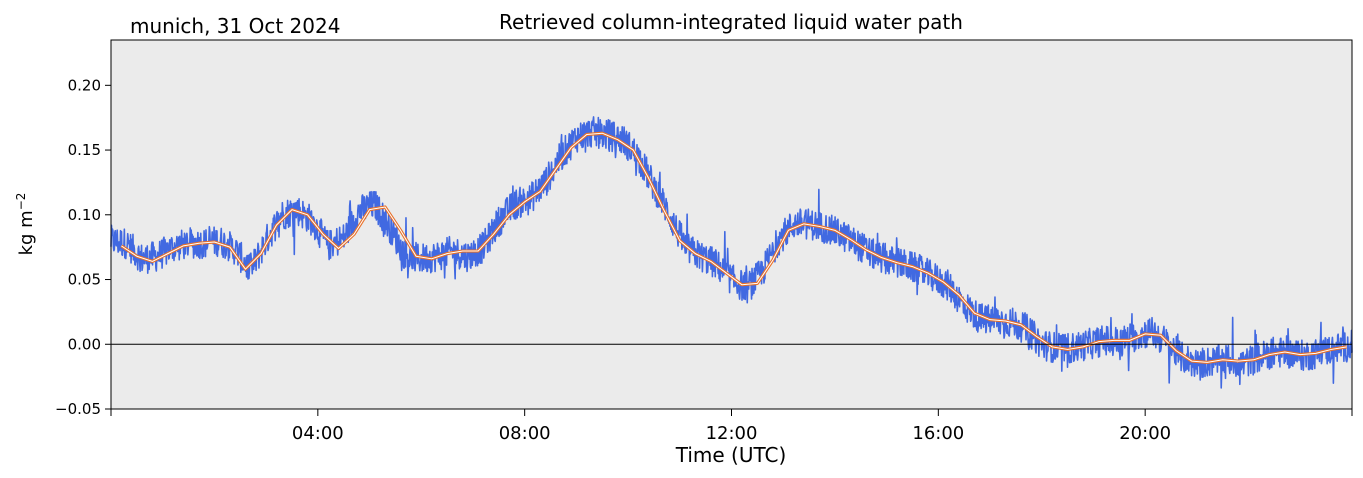  Describe the element at coordinates (938, 433) in the screenshot. I see `x-tick-label: 16:00` at that location.